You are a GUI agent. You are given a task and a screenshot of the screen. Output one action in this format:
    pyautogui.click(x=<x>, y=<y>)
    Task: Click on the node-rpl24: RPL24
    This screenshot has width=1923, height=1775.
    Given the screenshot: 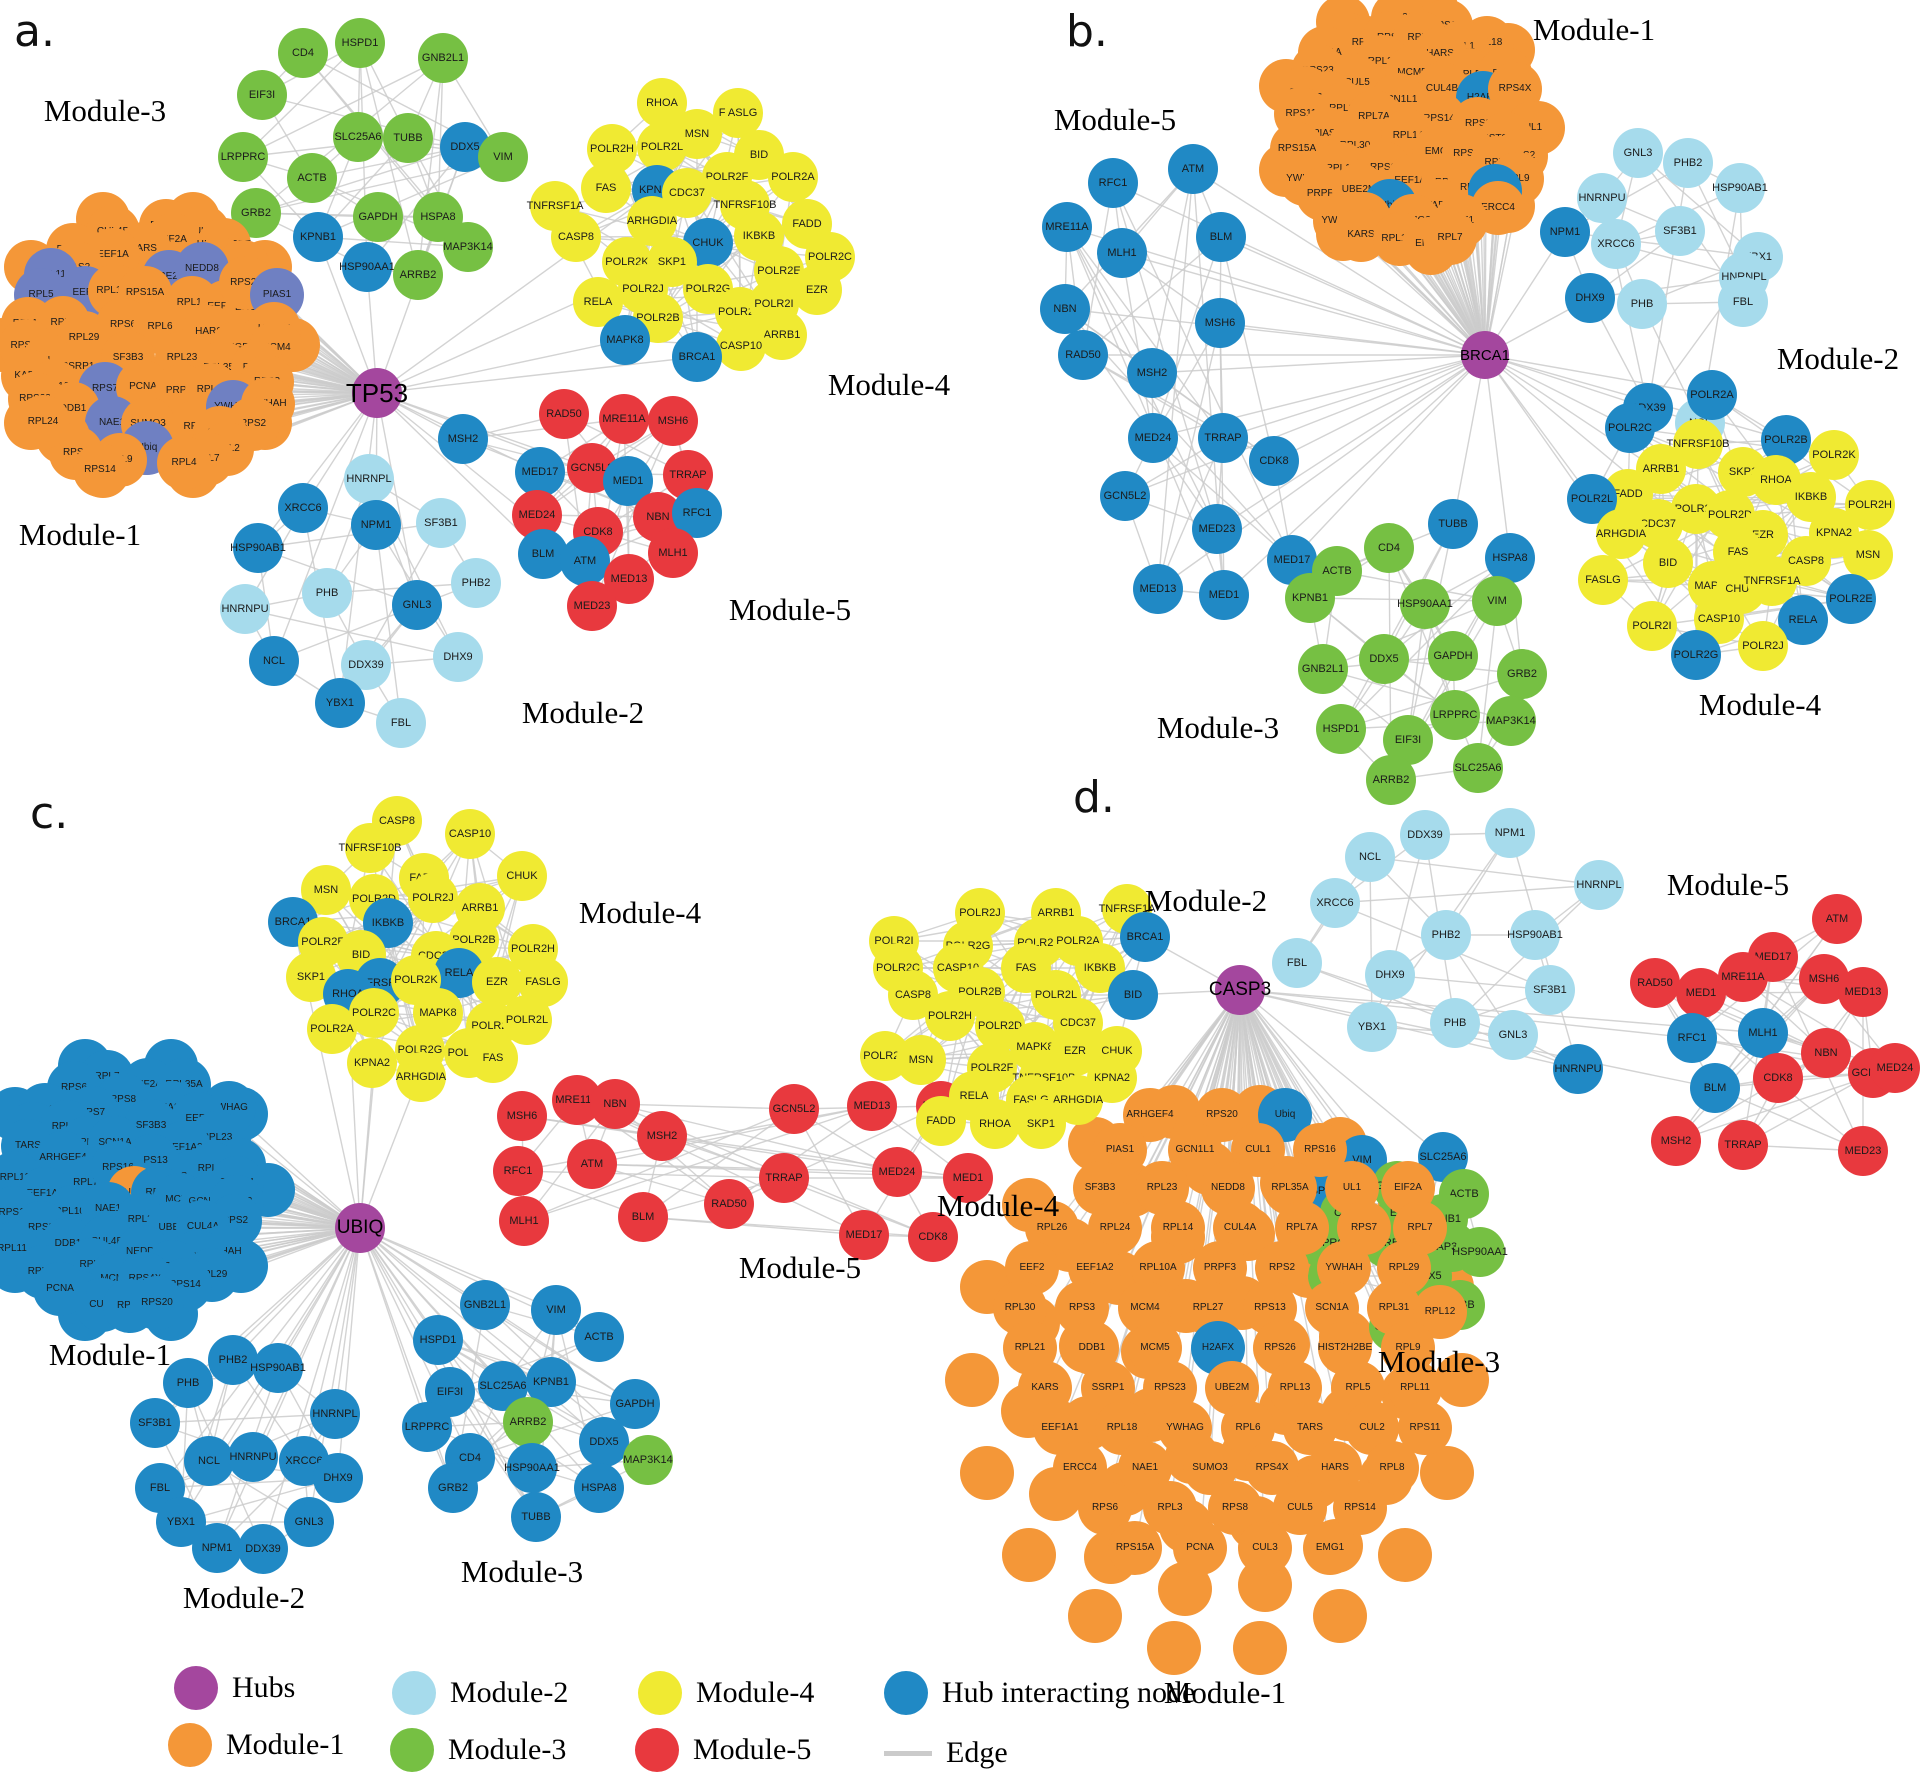 What is the action you would take?
    pyautogui.click(x=43, y=422)
    